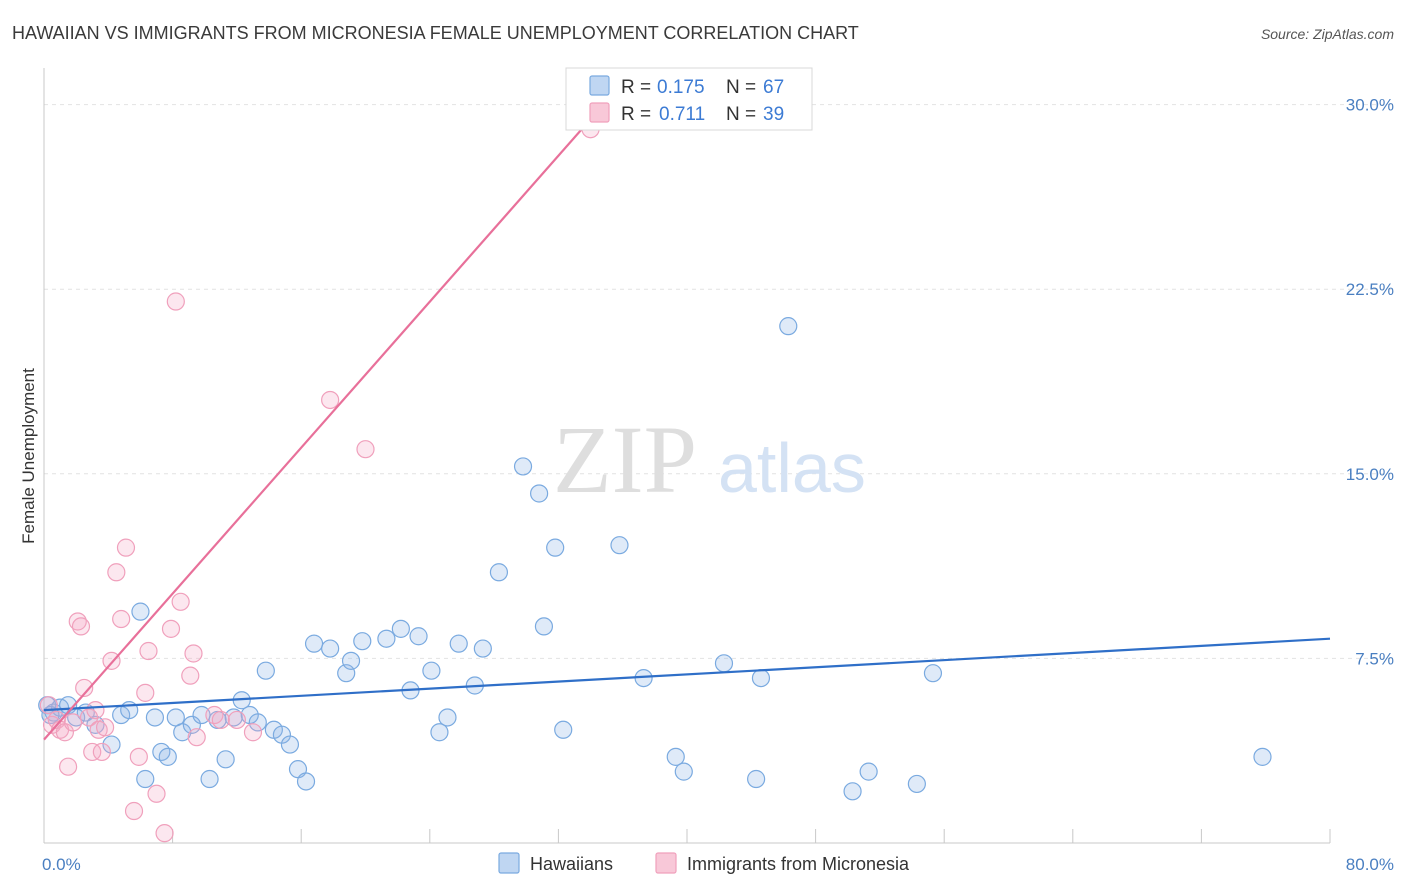  Describe the element at coordinates (741, 114) in the screenshot. I see `legend-n-label-1: N =` at that location.